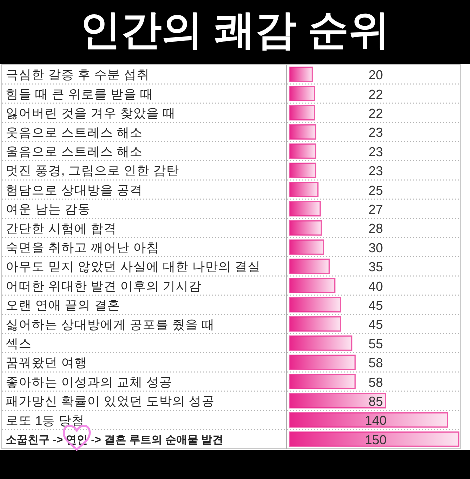 Image resolution: width=470 pixels, height=479 pixels. I want to click on y-tick-label: 간단한 시험에 합격, so click(61, 229).